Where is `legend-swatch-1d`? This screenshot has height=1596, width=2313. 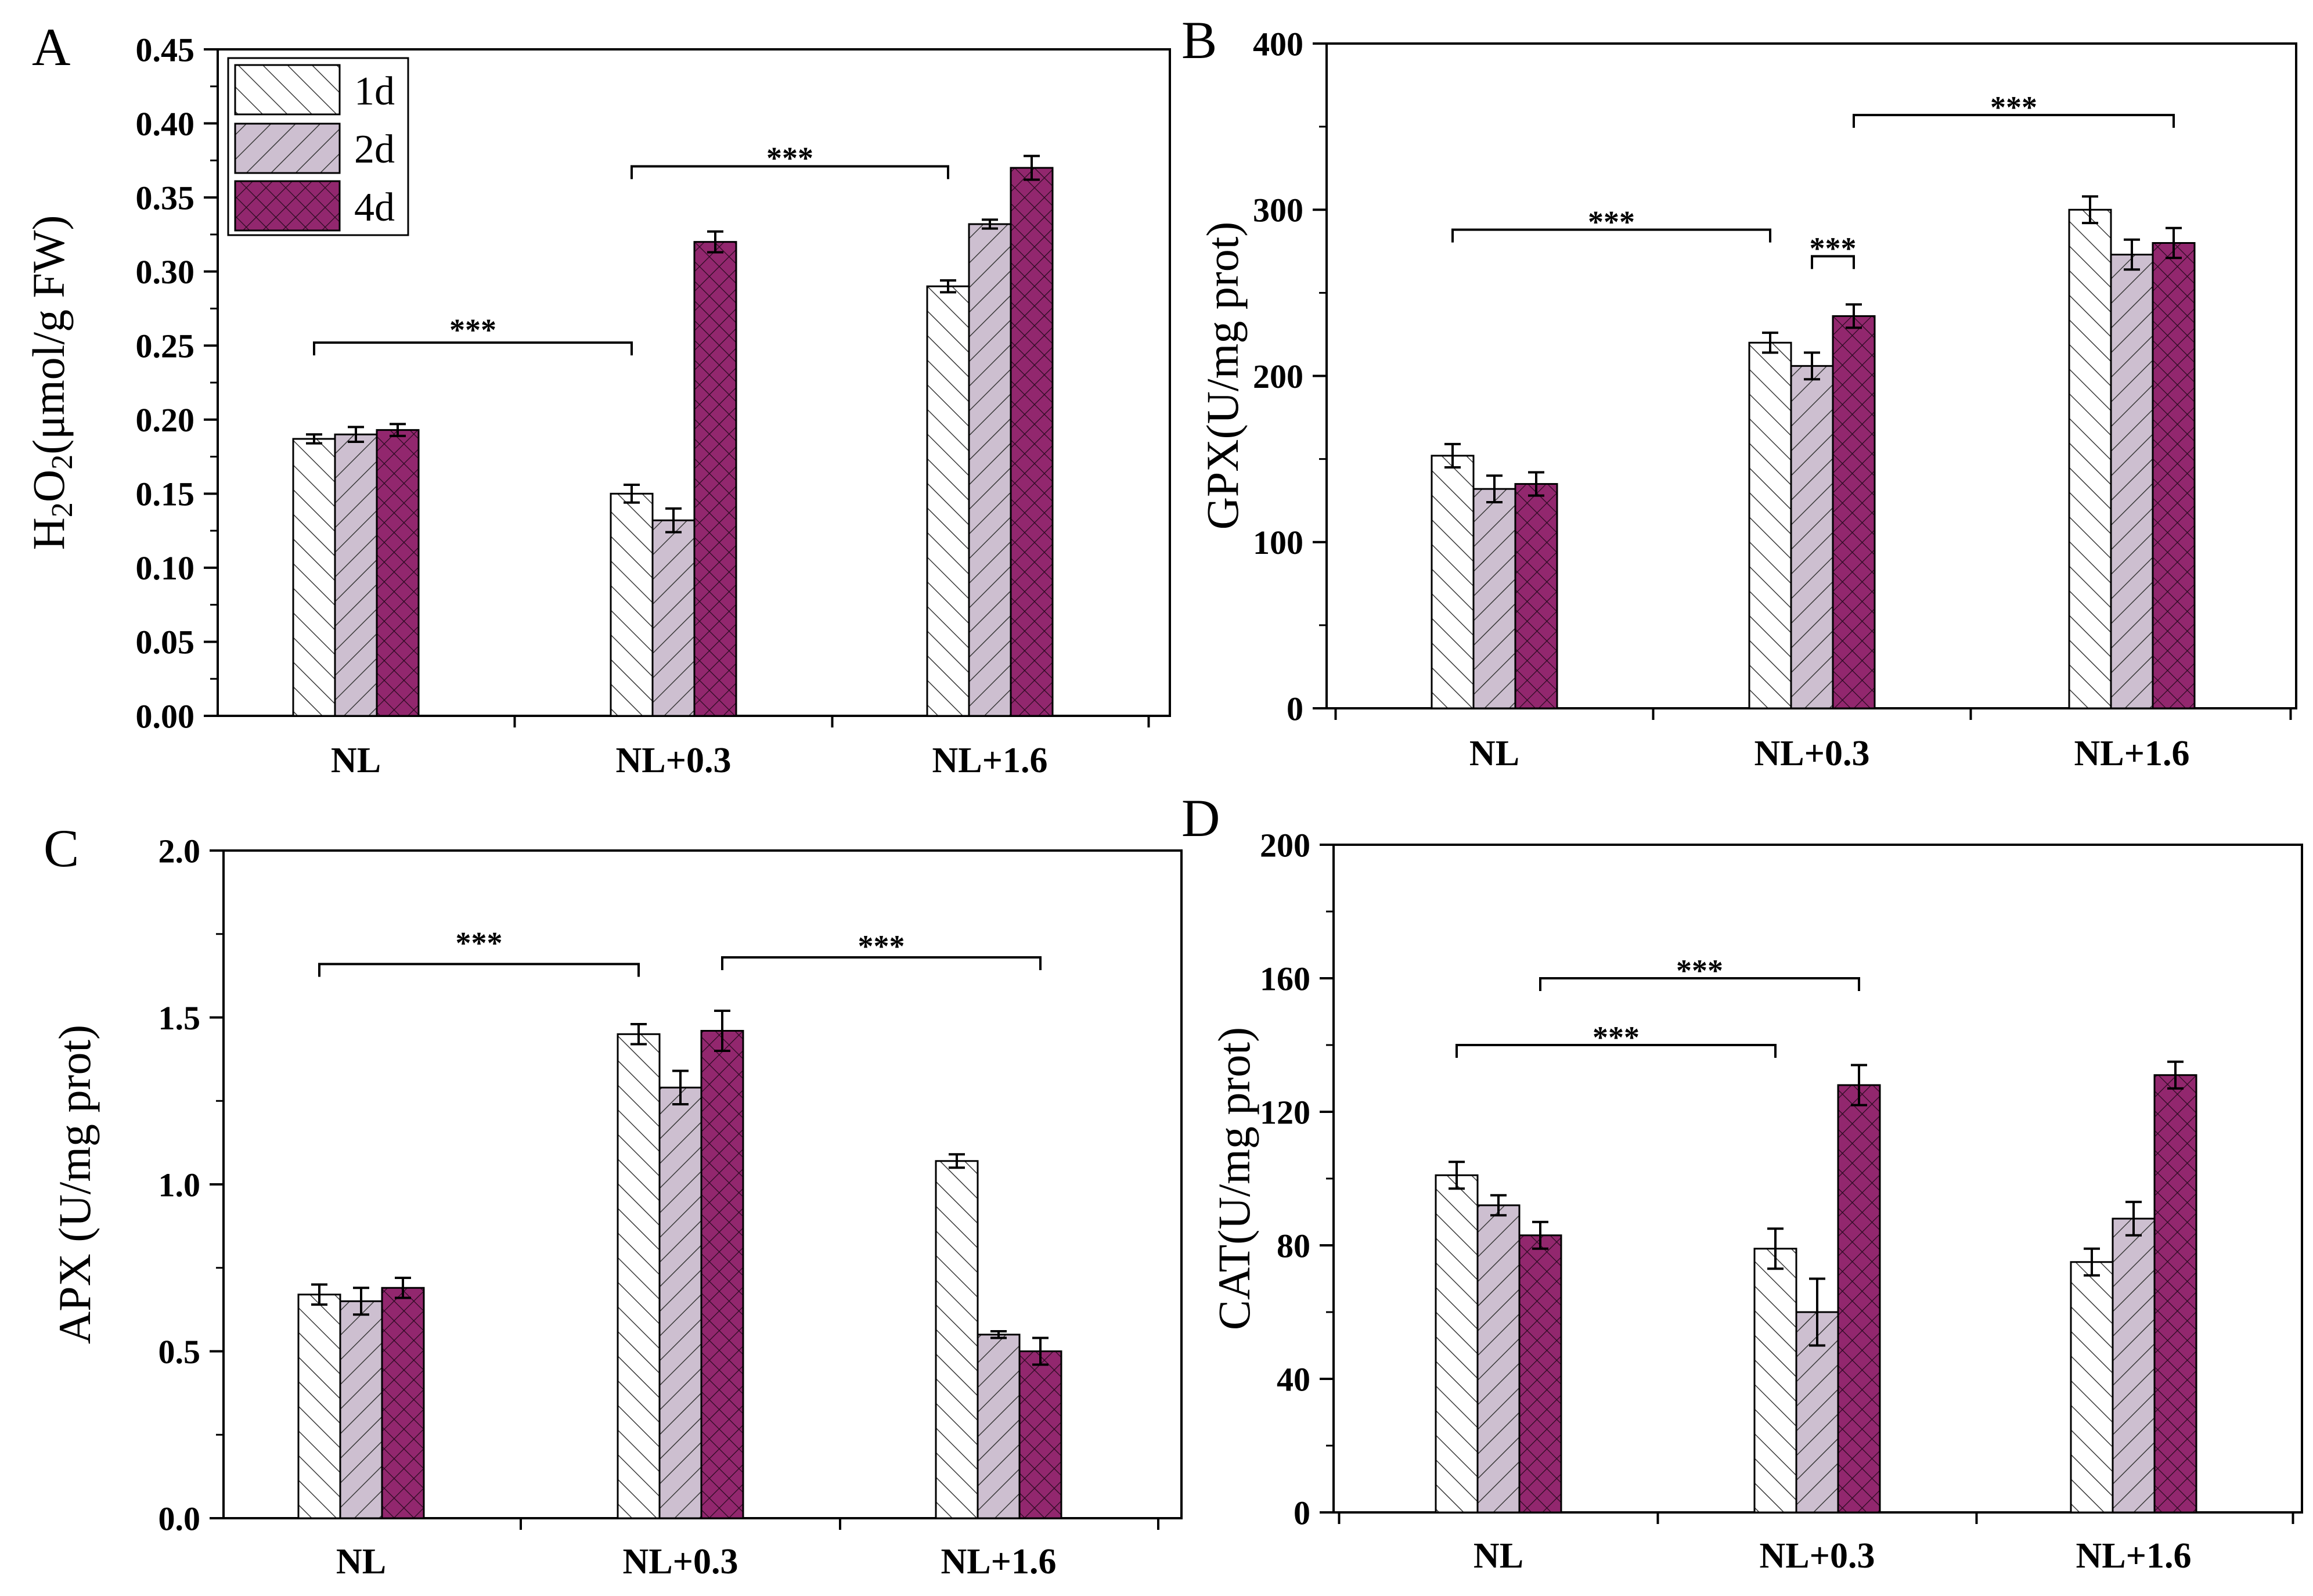 legend-swatch-1d is located at coordinates (287, 90).